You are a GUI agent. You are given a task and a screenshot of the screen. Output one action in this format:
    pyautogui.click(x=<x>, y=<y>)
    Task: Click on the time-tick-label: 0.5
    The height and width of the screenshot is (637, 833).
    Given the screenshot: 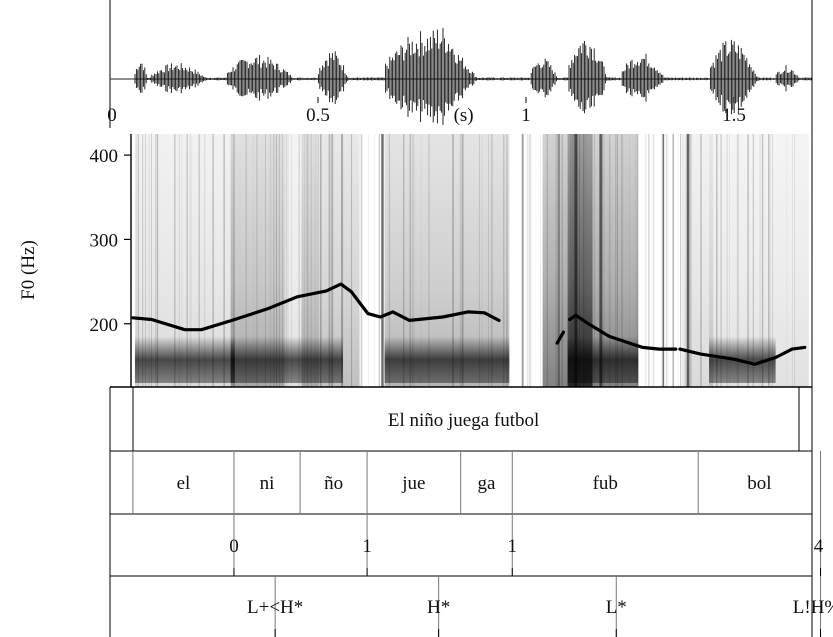 What is the action you would take?
    pyautogui.click(x=318, y=115)
    